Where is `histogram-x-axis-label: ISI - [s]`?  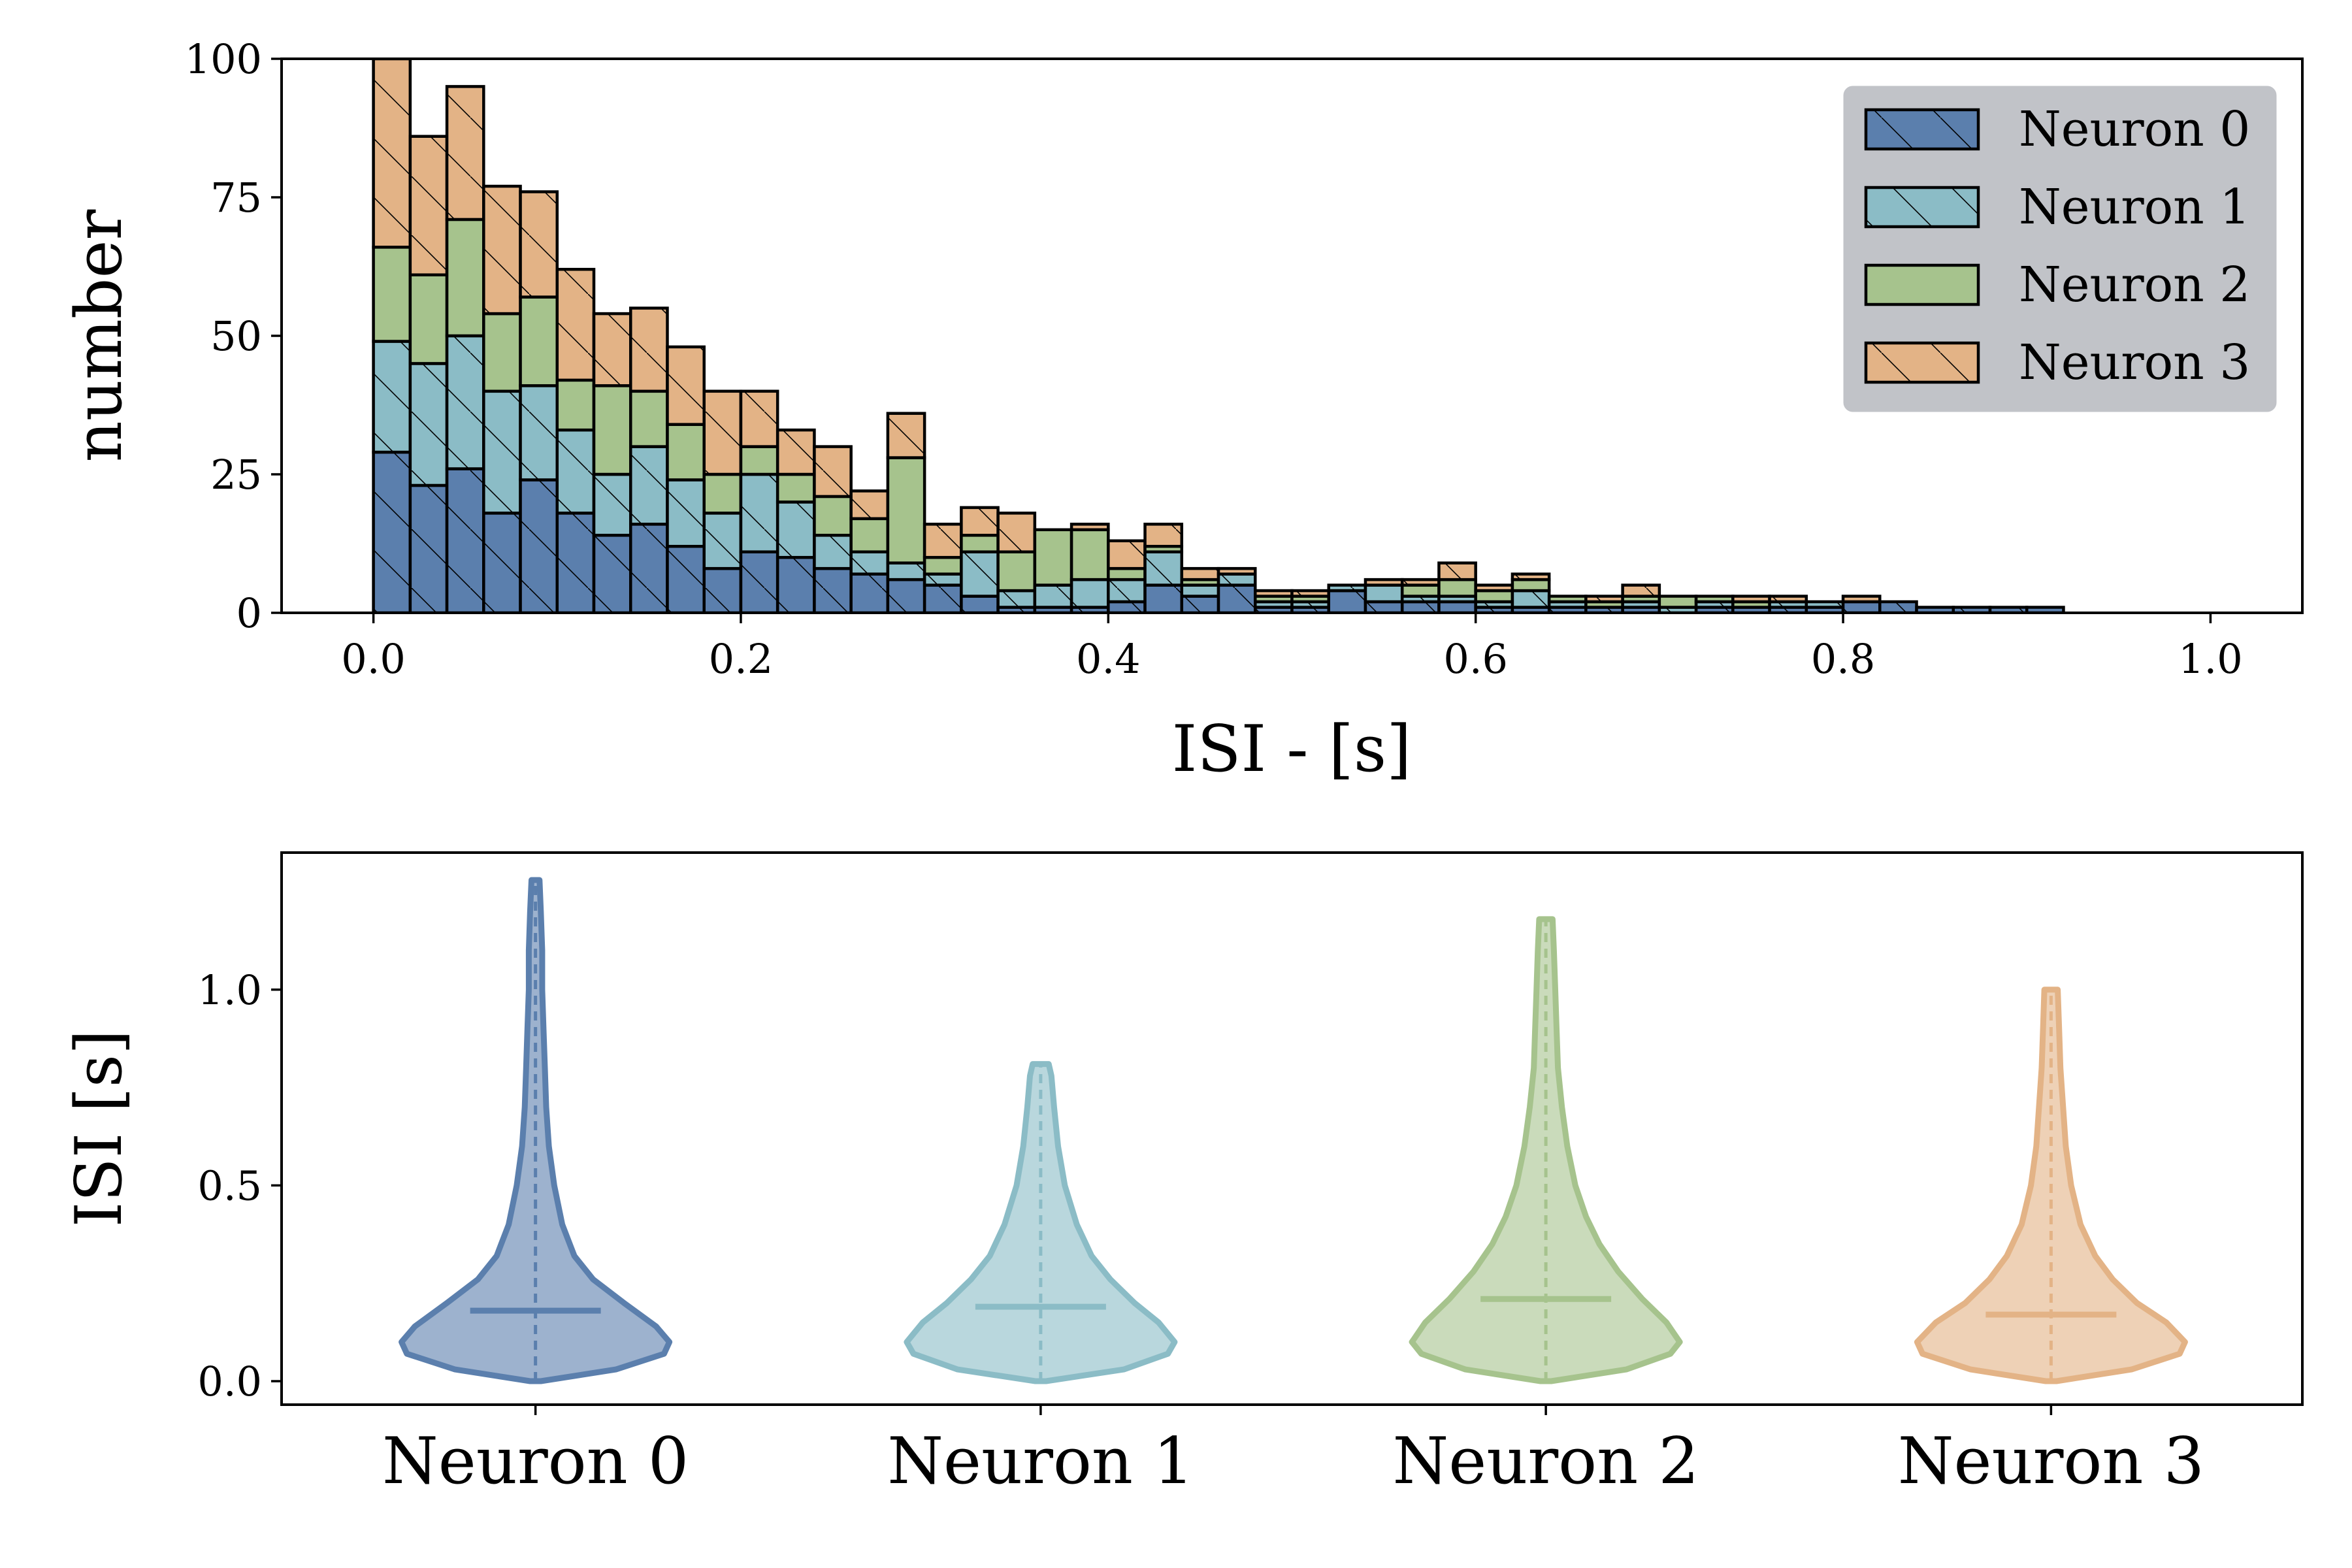 histogram-x-axis-label: ISI - [s] is located at coordinates (1292, 749).